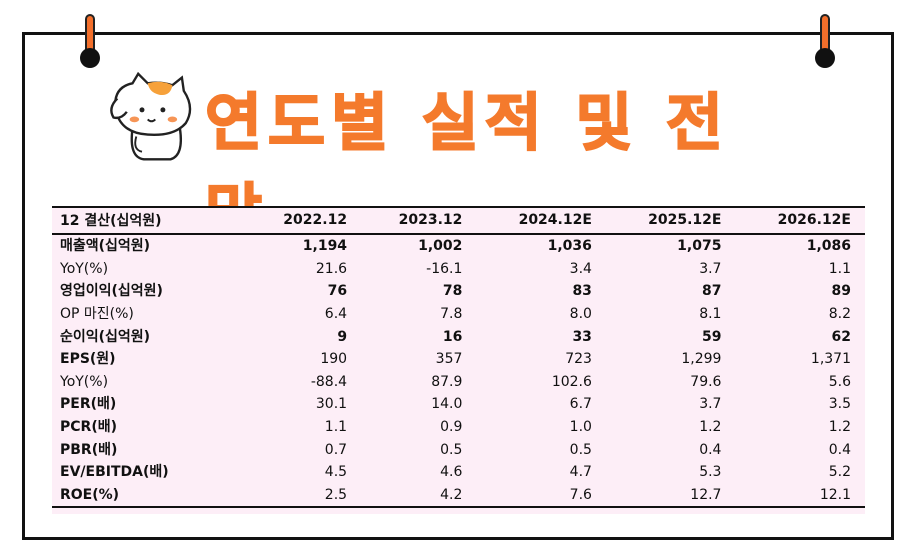 The height and width of the screenshot is (557, 918). I want to click on row-label: 순이익(십억원), so click(105, 336).